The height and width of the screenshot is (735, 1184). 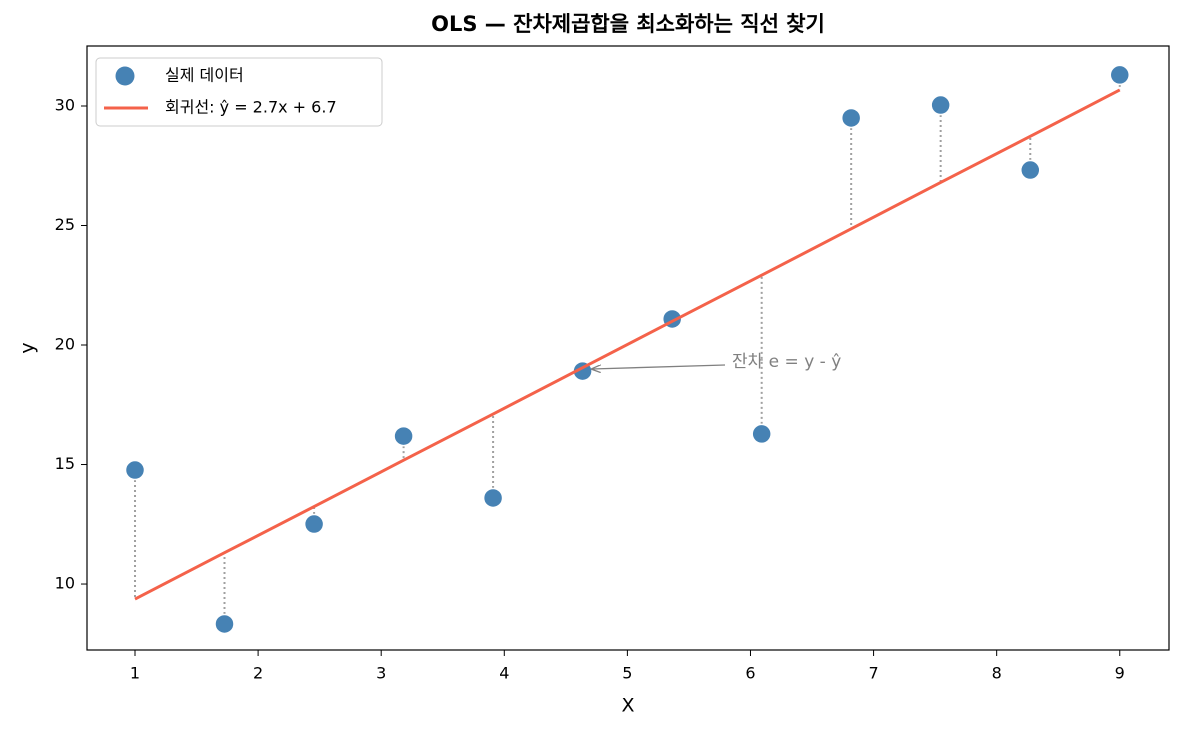 What do you see at coordinates (251, 107) in the screenshot?
I see `legend-label: 회귀선: ŷ = 2.7x + 6.7` at bounding box center [251, 107].